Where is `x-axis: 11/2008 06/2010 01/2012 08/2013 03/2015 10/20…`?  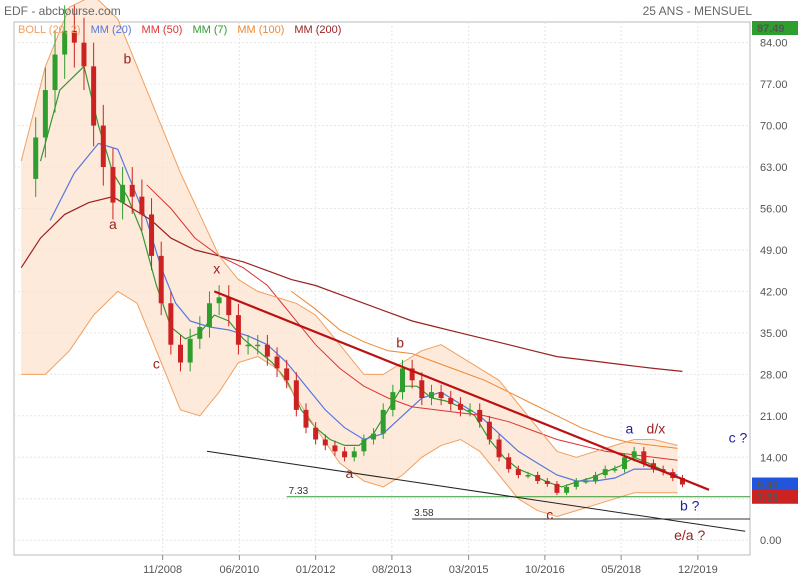
x-axis: 11/2008 06/2010 01/2012 08/2013 03/2015 10/20… is located at coordinates (430, 565).